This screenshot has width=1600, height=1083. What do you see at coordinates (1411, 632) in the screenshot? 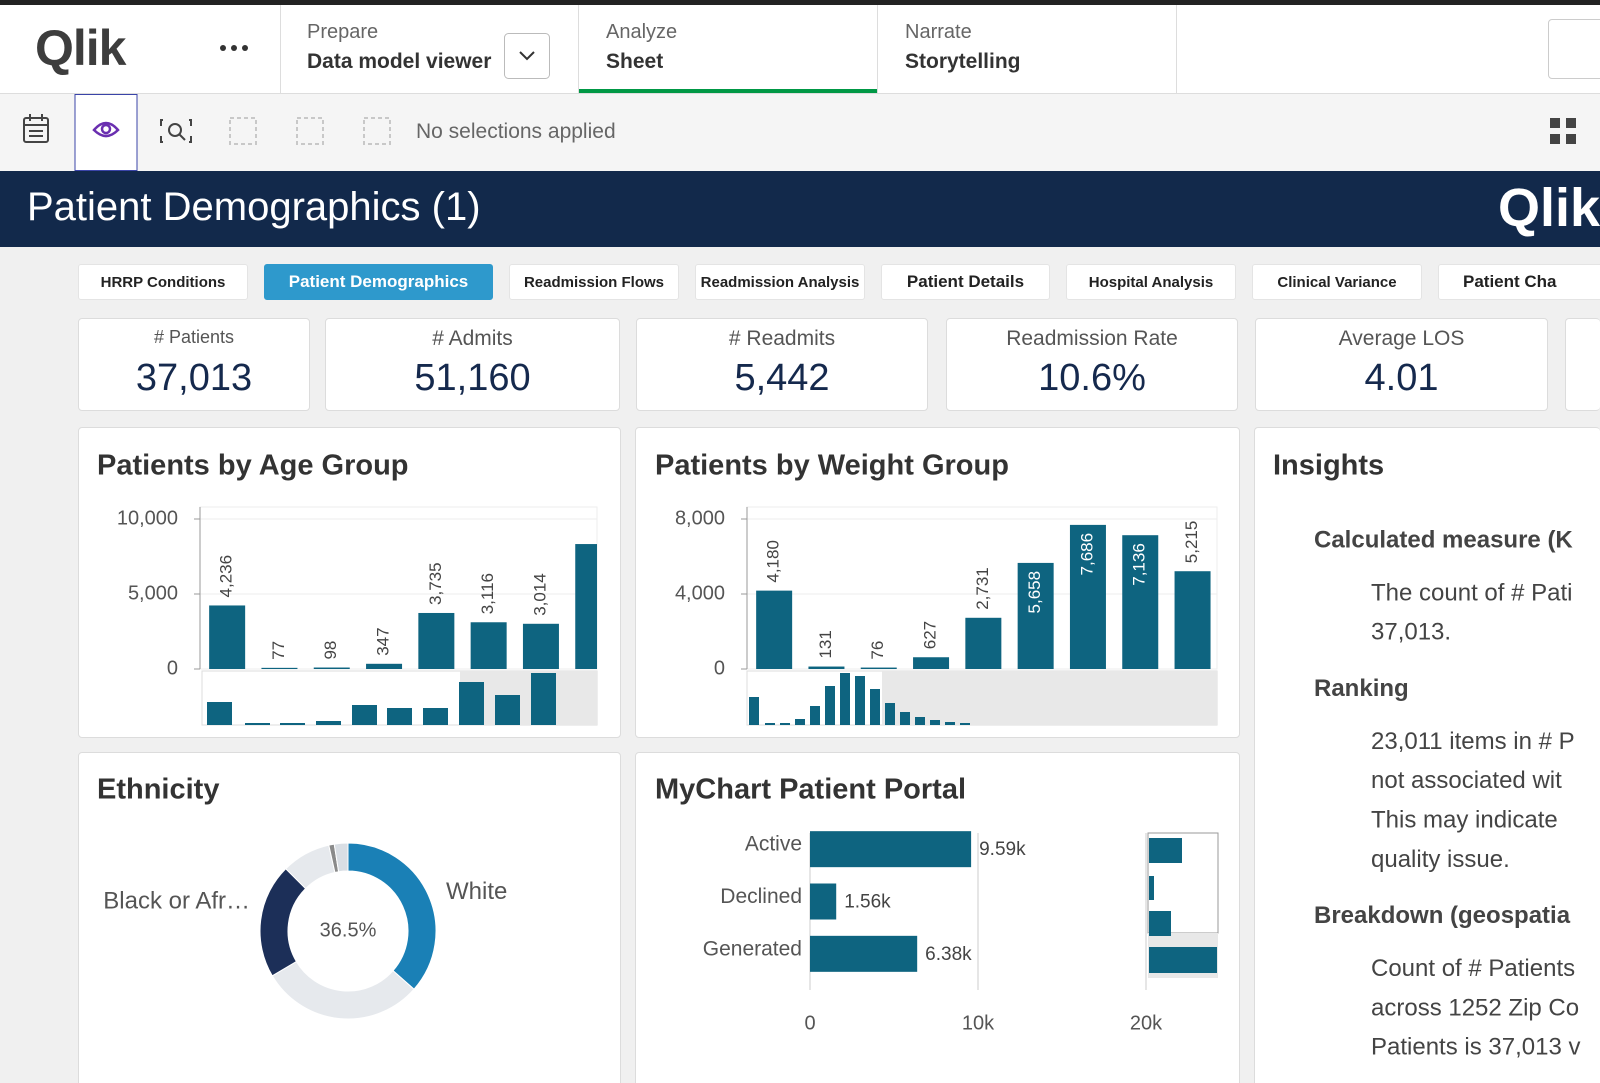
I see `insight-text: 37,013.` at bounding box center [1411, 632].